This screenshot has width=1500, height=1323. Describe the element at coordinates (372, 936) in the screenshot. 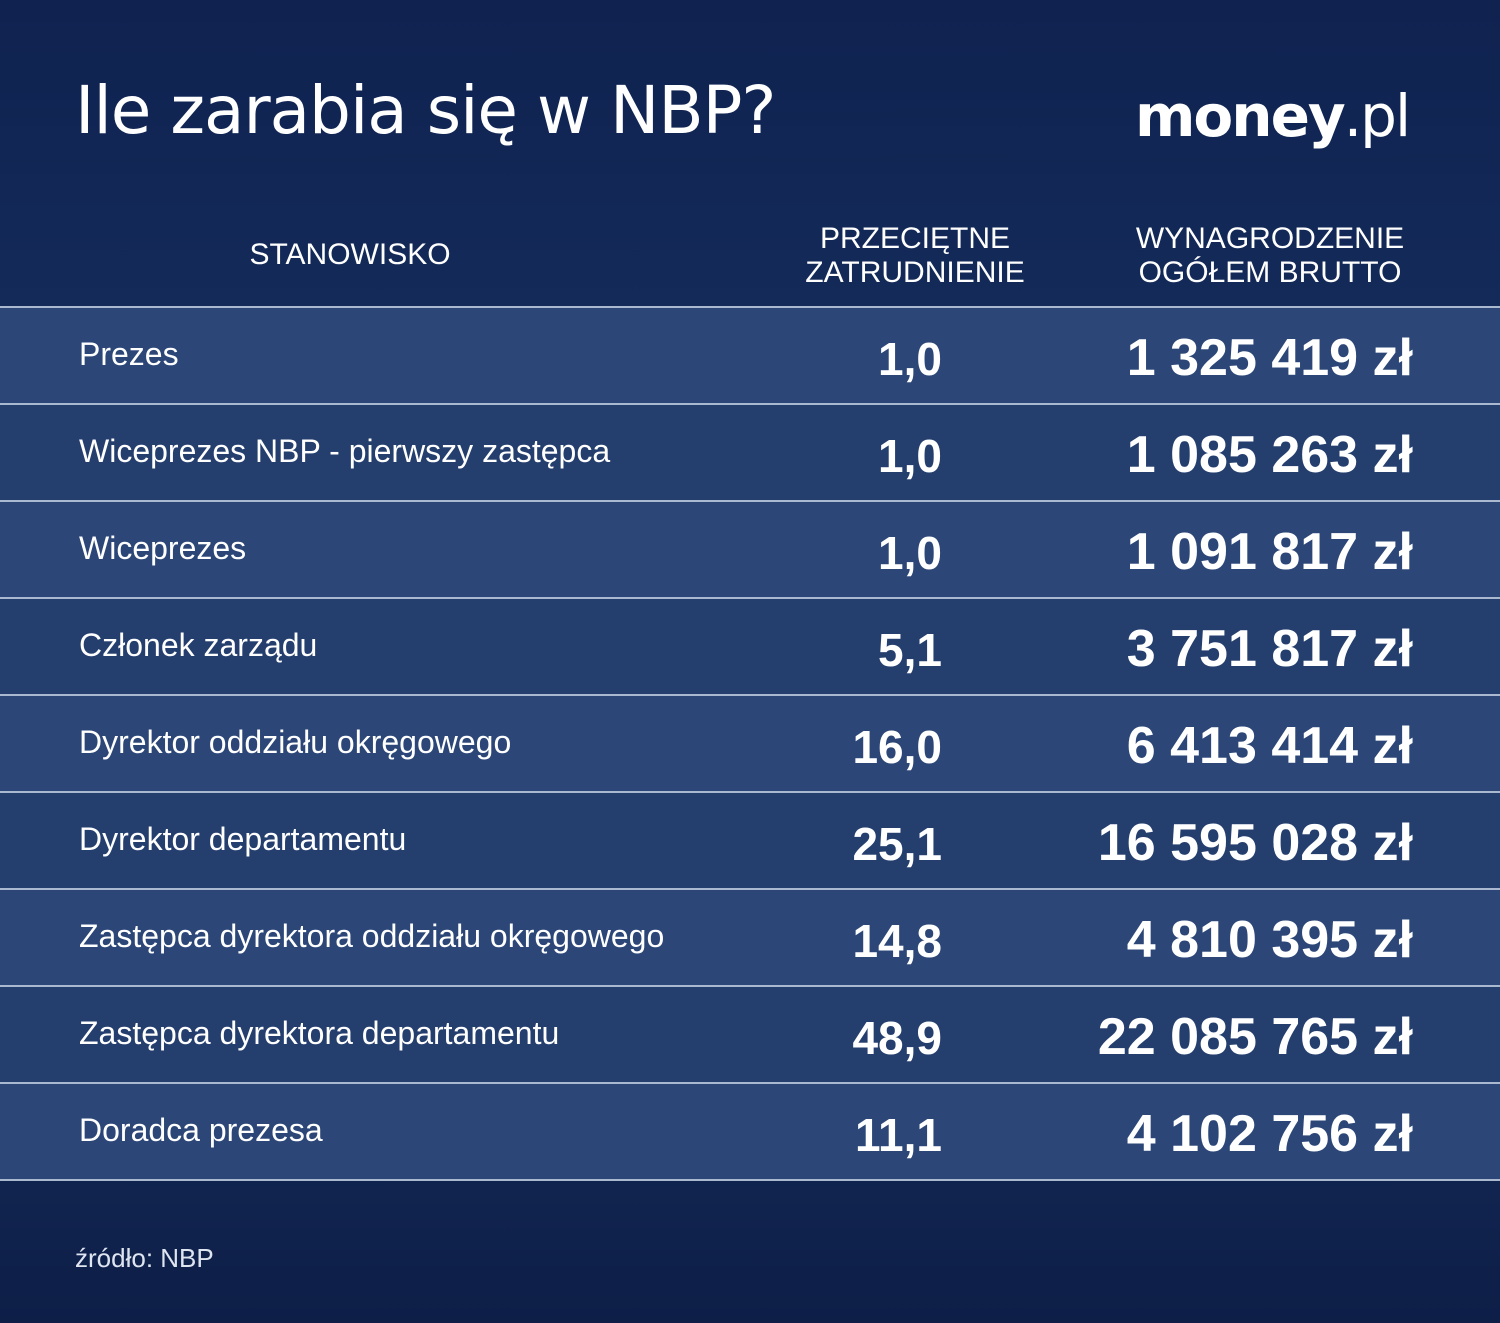

I see `position-cell: Zastępca dyrektora oddziału okręgowego` at that location.